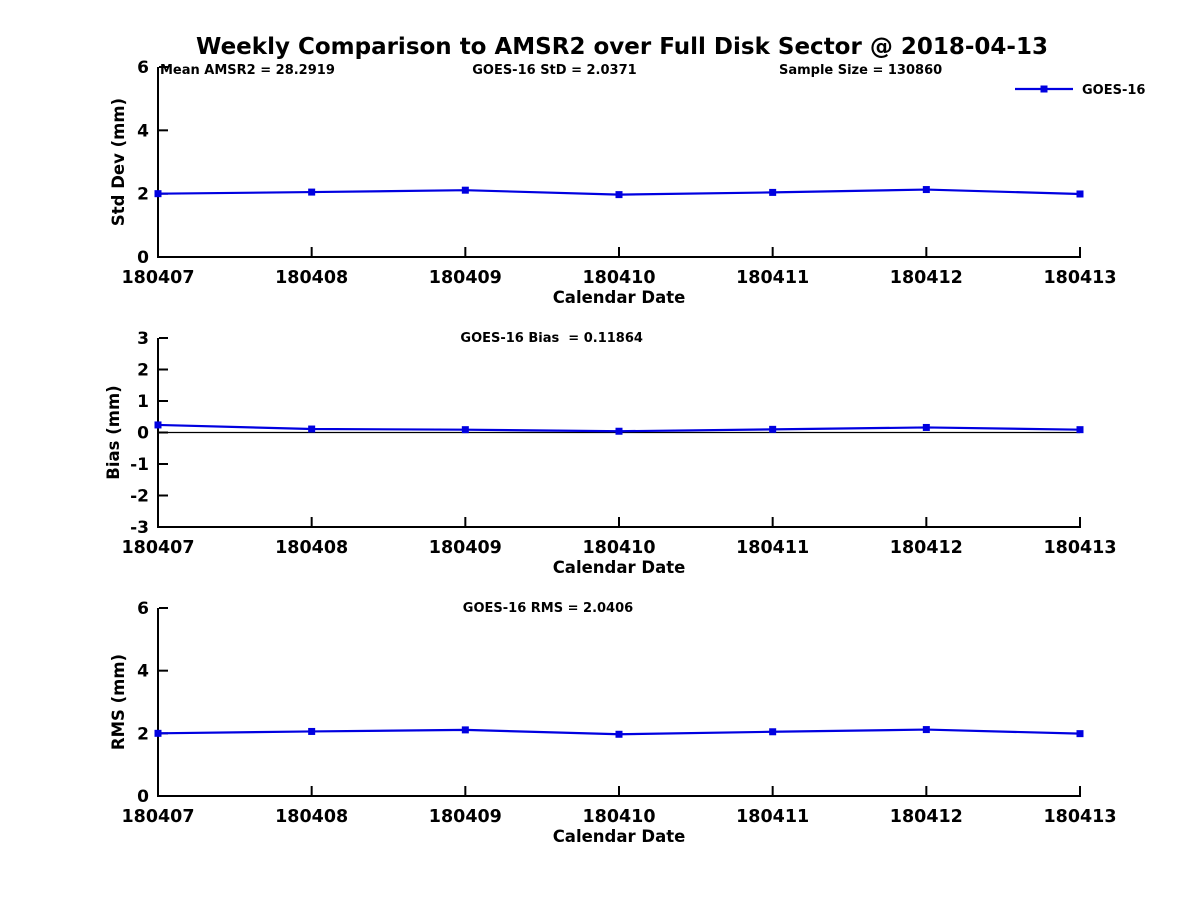  I want to click on y-axis-label: Std Dev (mm), so click(118, 162).